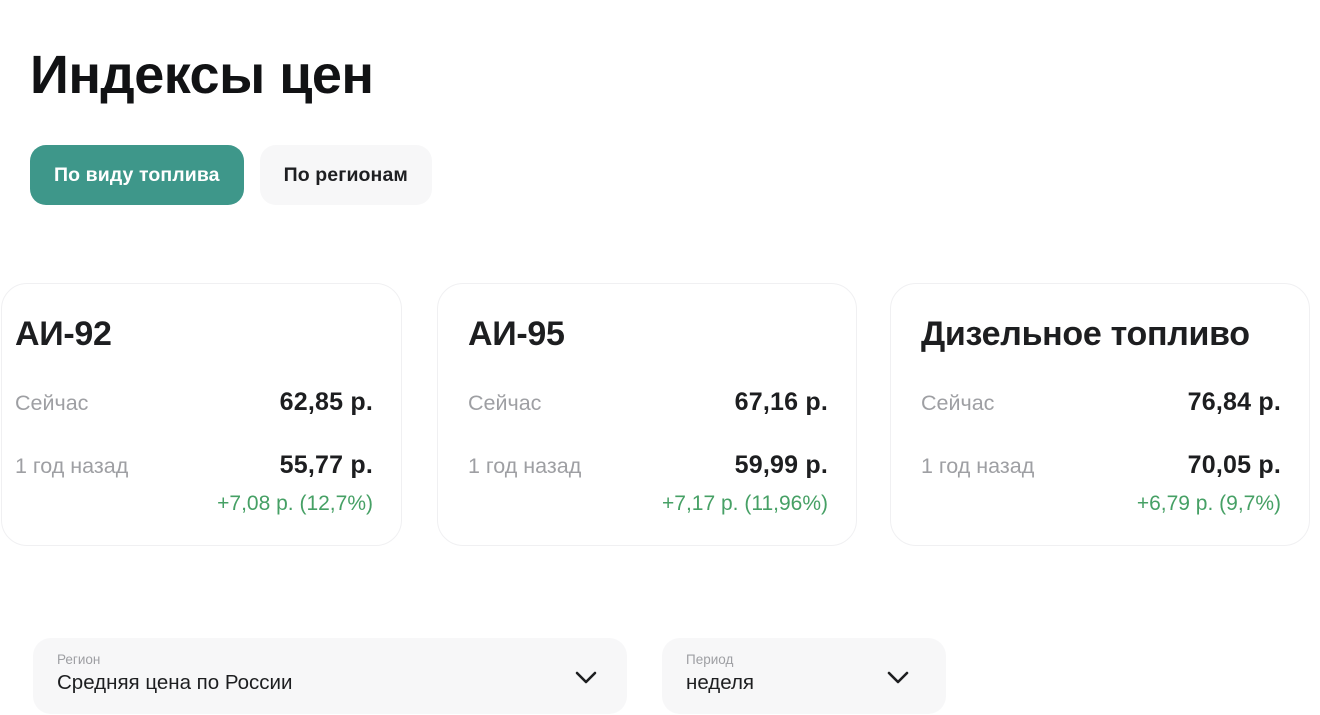 The height and width of the screenshot is (715, 1320). I want to click on price-now-row: Сейчас 62,85 р., so click(194, 402).